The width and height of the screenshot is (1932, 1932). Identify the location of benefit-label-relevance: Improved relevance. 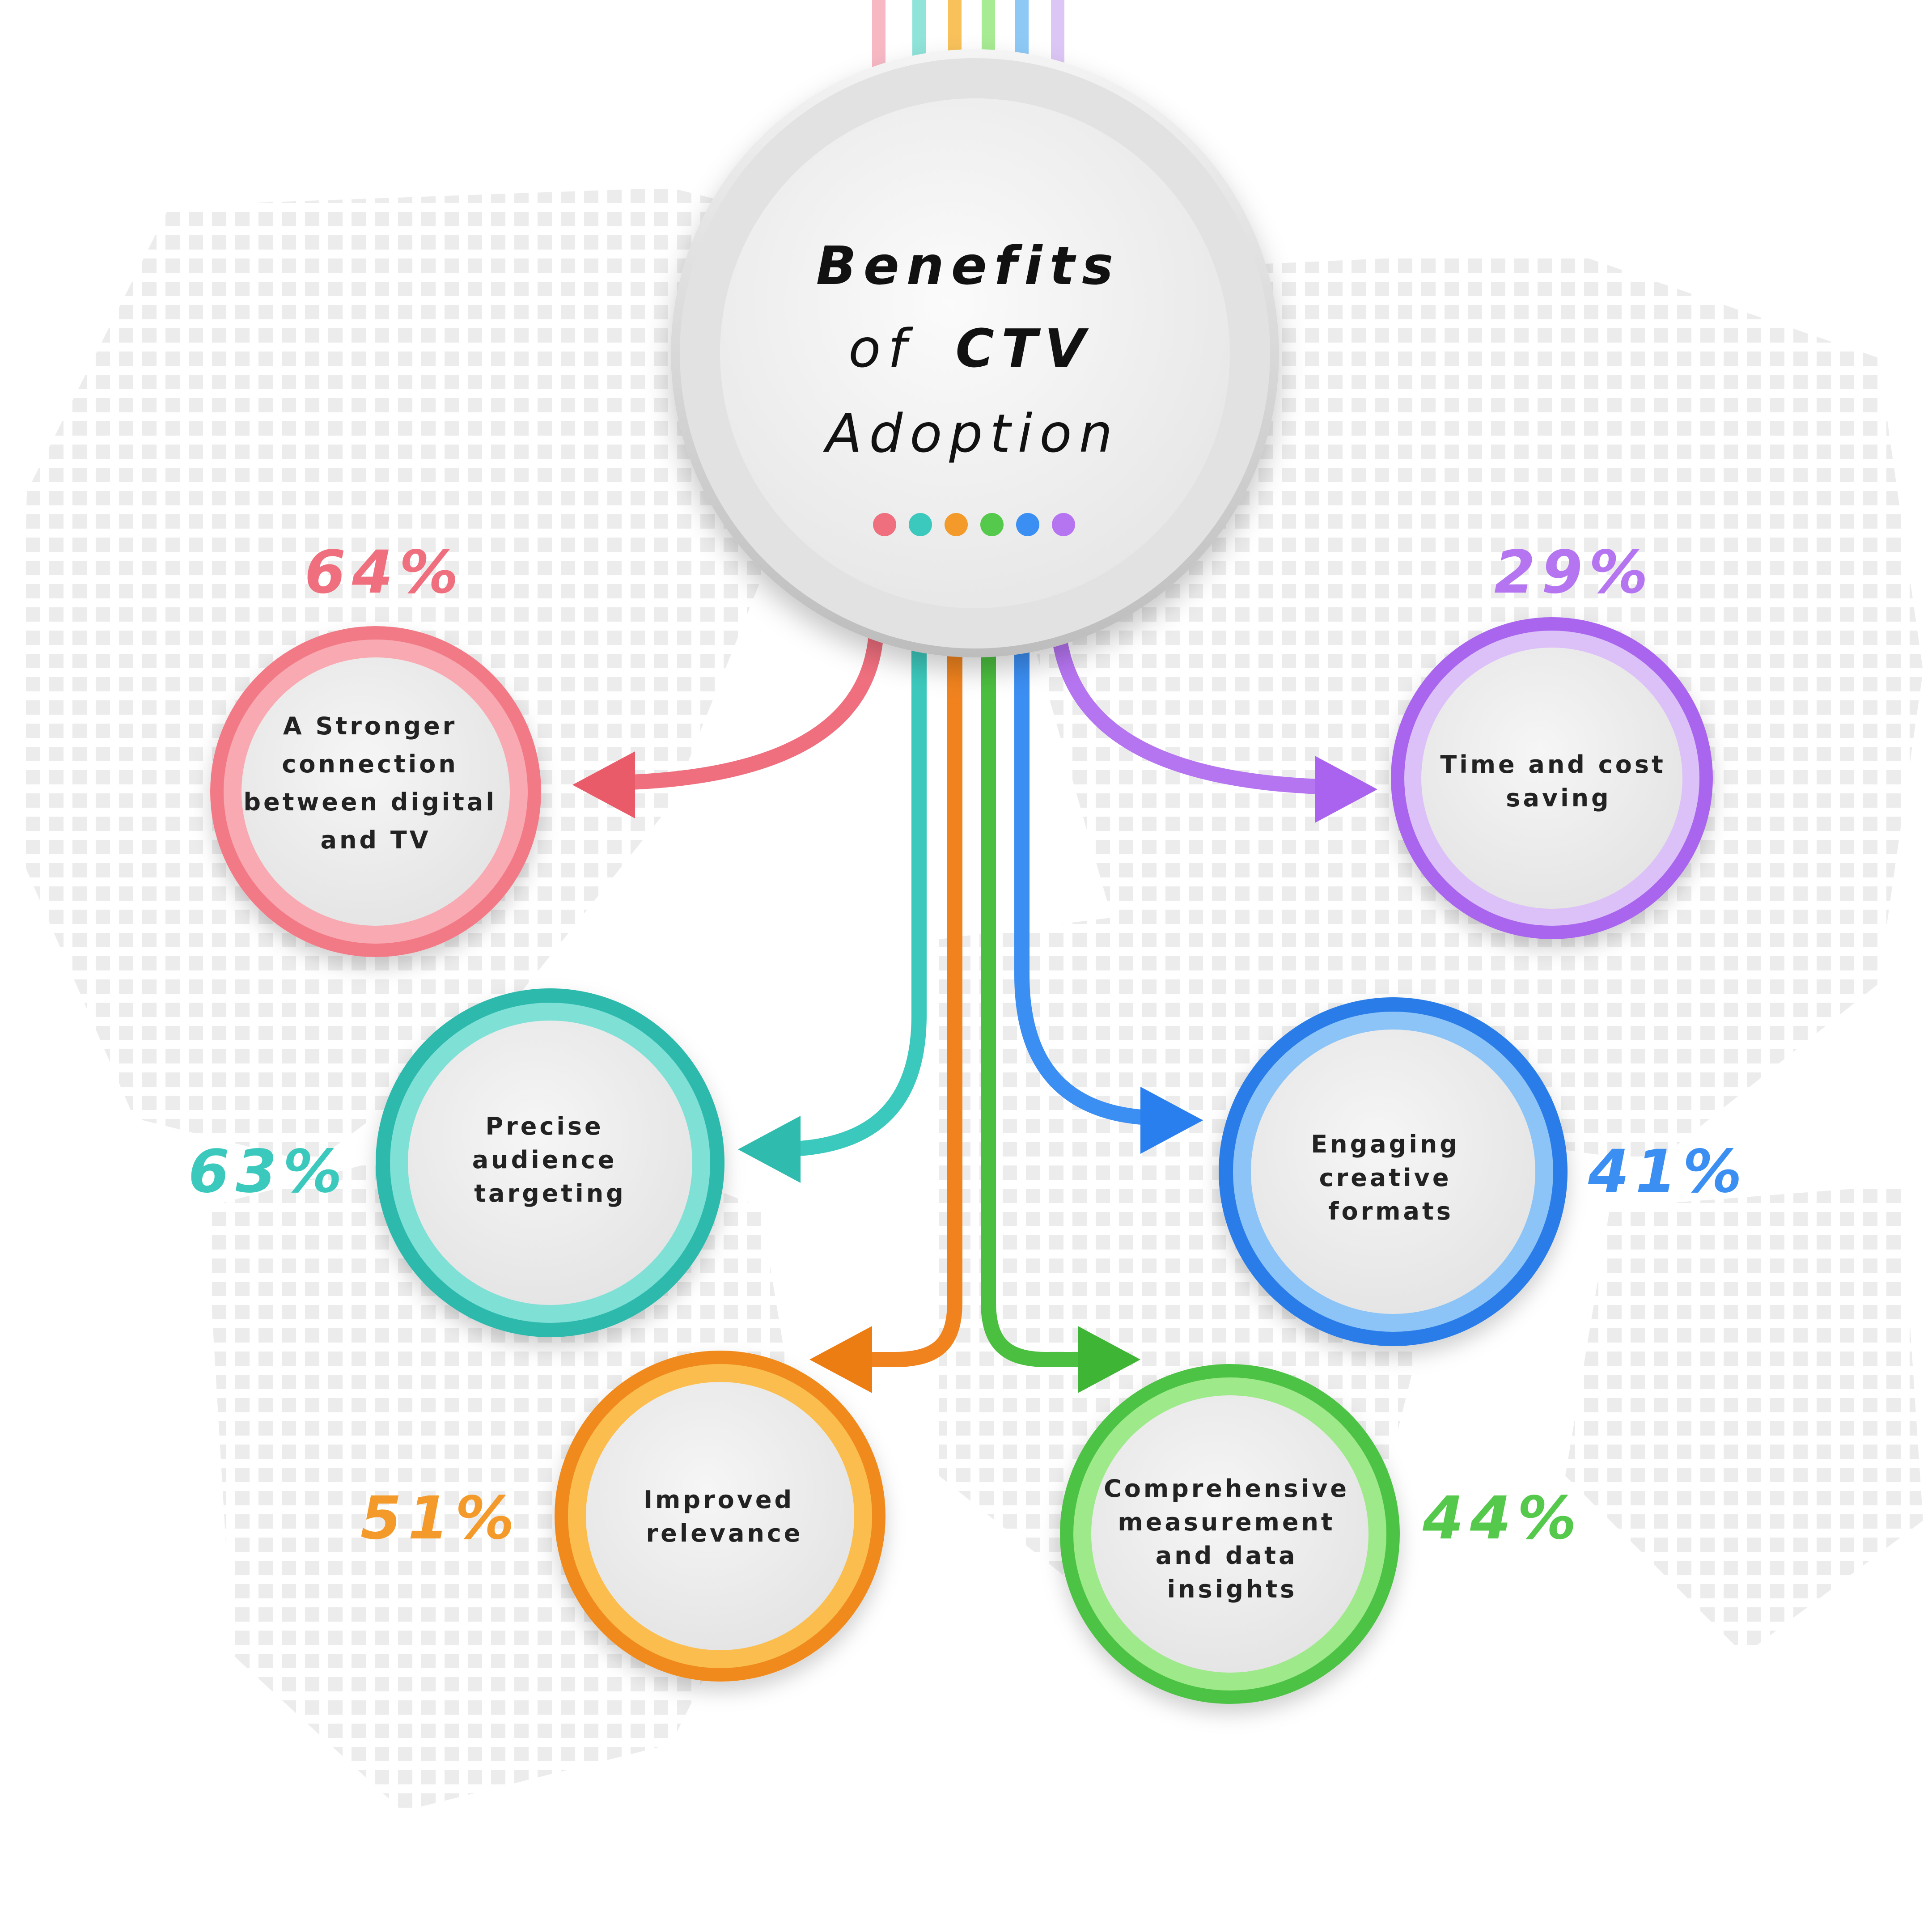
(724, 1516).